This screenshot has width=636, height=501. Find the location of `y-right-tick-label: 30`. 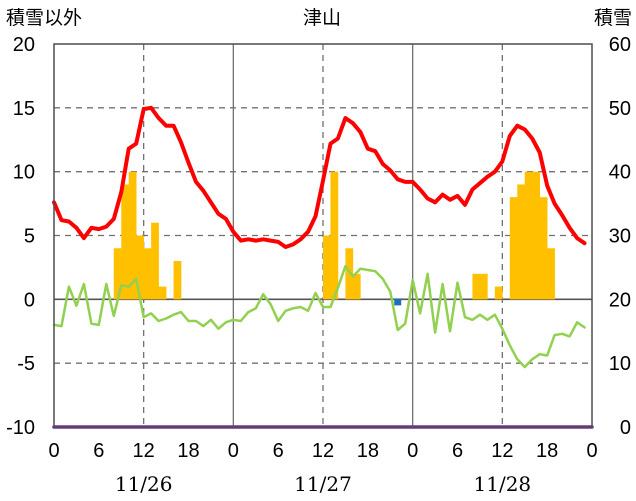

y-right-tick-label: 30 is located at coordinates (620, 237).